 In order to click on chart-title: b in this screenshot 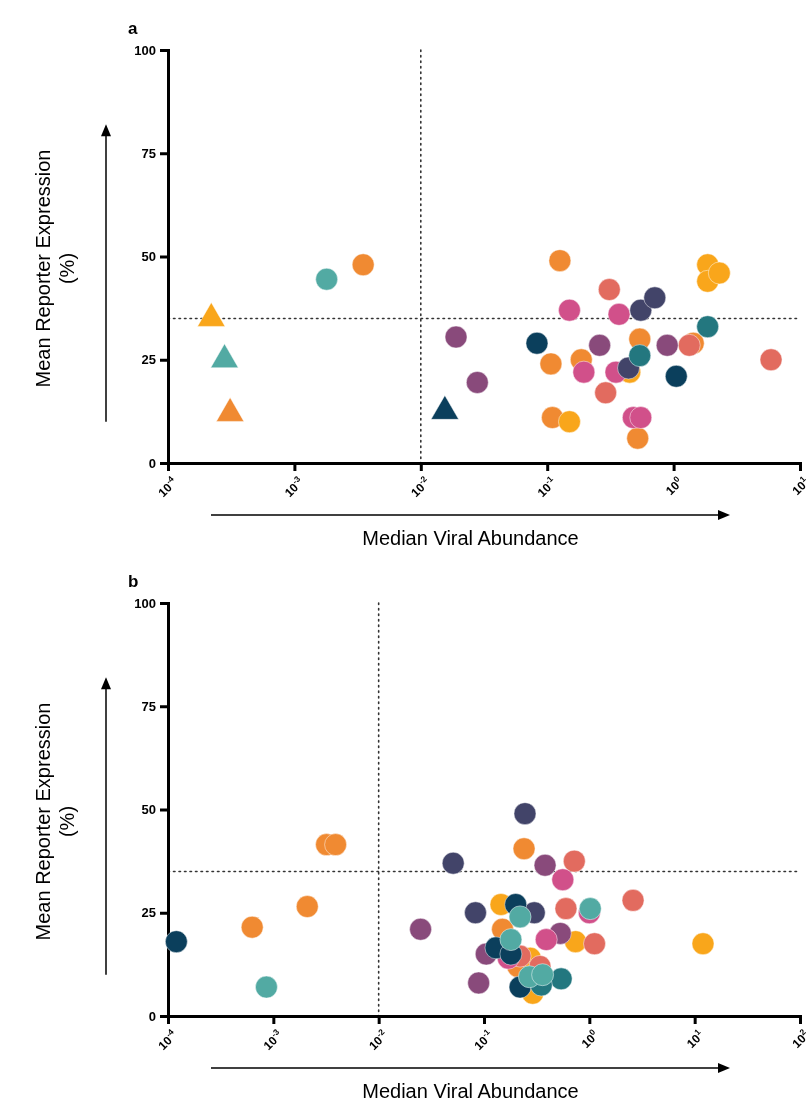, I will do `click(133, 581)`.